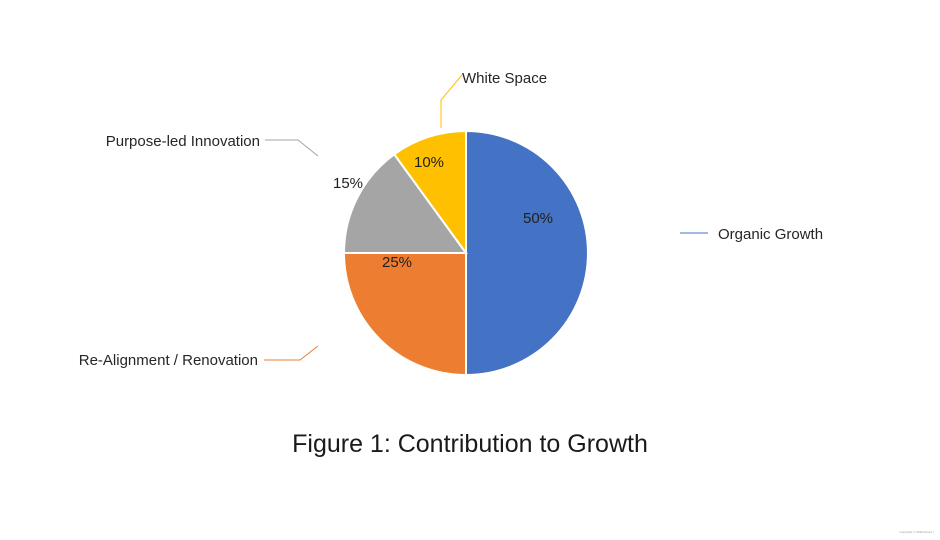  What do you see at coordinates (451, 101) in the screenshot?
I see `leader-line-white-space` at bounding box center [451, 101].